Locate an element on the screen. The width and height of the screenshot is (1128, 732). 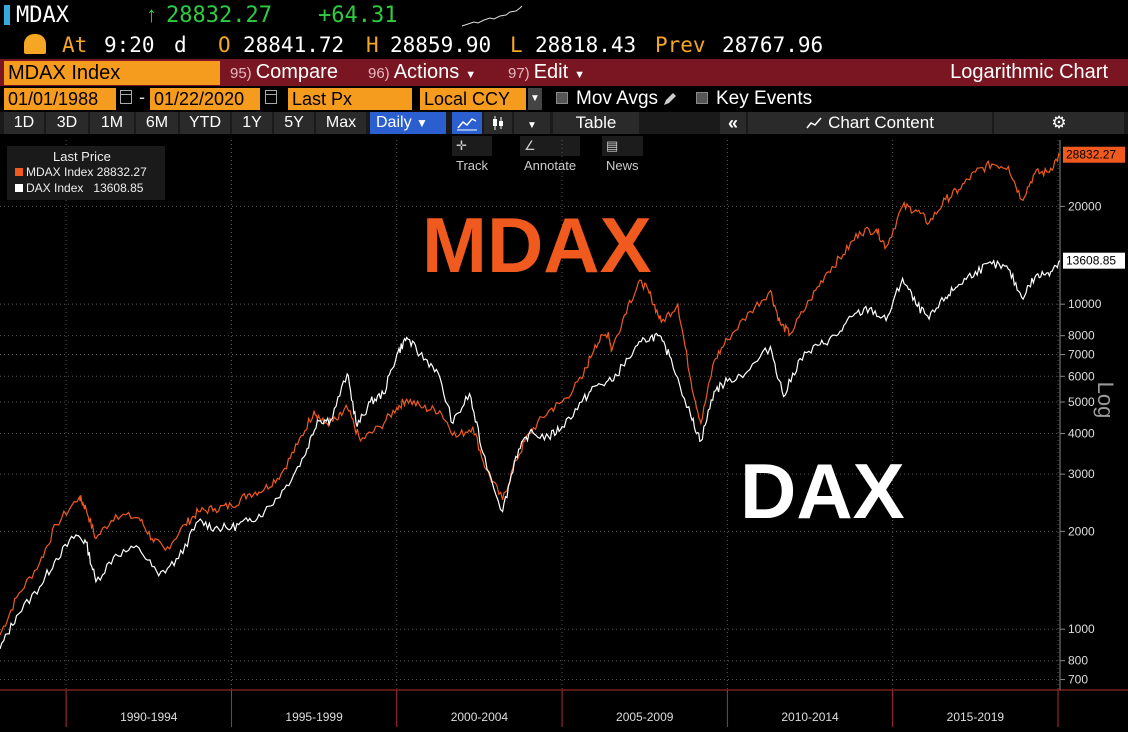
y-tick-label: 700 is located at coordinates (1078, 680).